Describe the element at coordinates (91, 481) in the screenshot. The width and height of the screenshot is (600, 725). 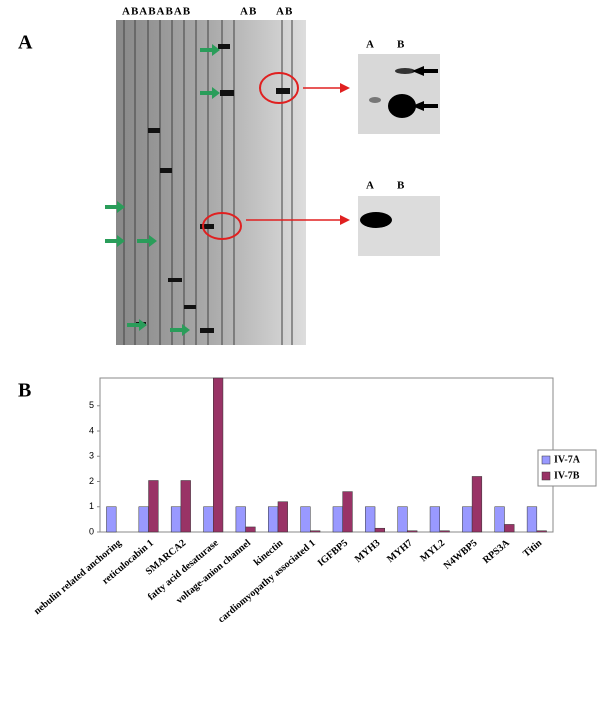
I see `y-tick-label: 2` at that location.